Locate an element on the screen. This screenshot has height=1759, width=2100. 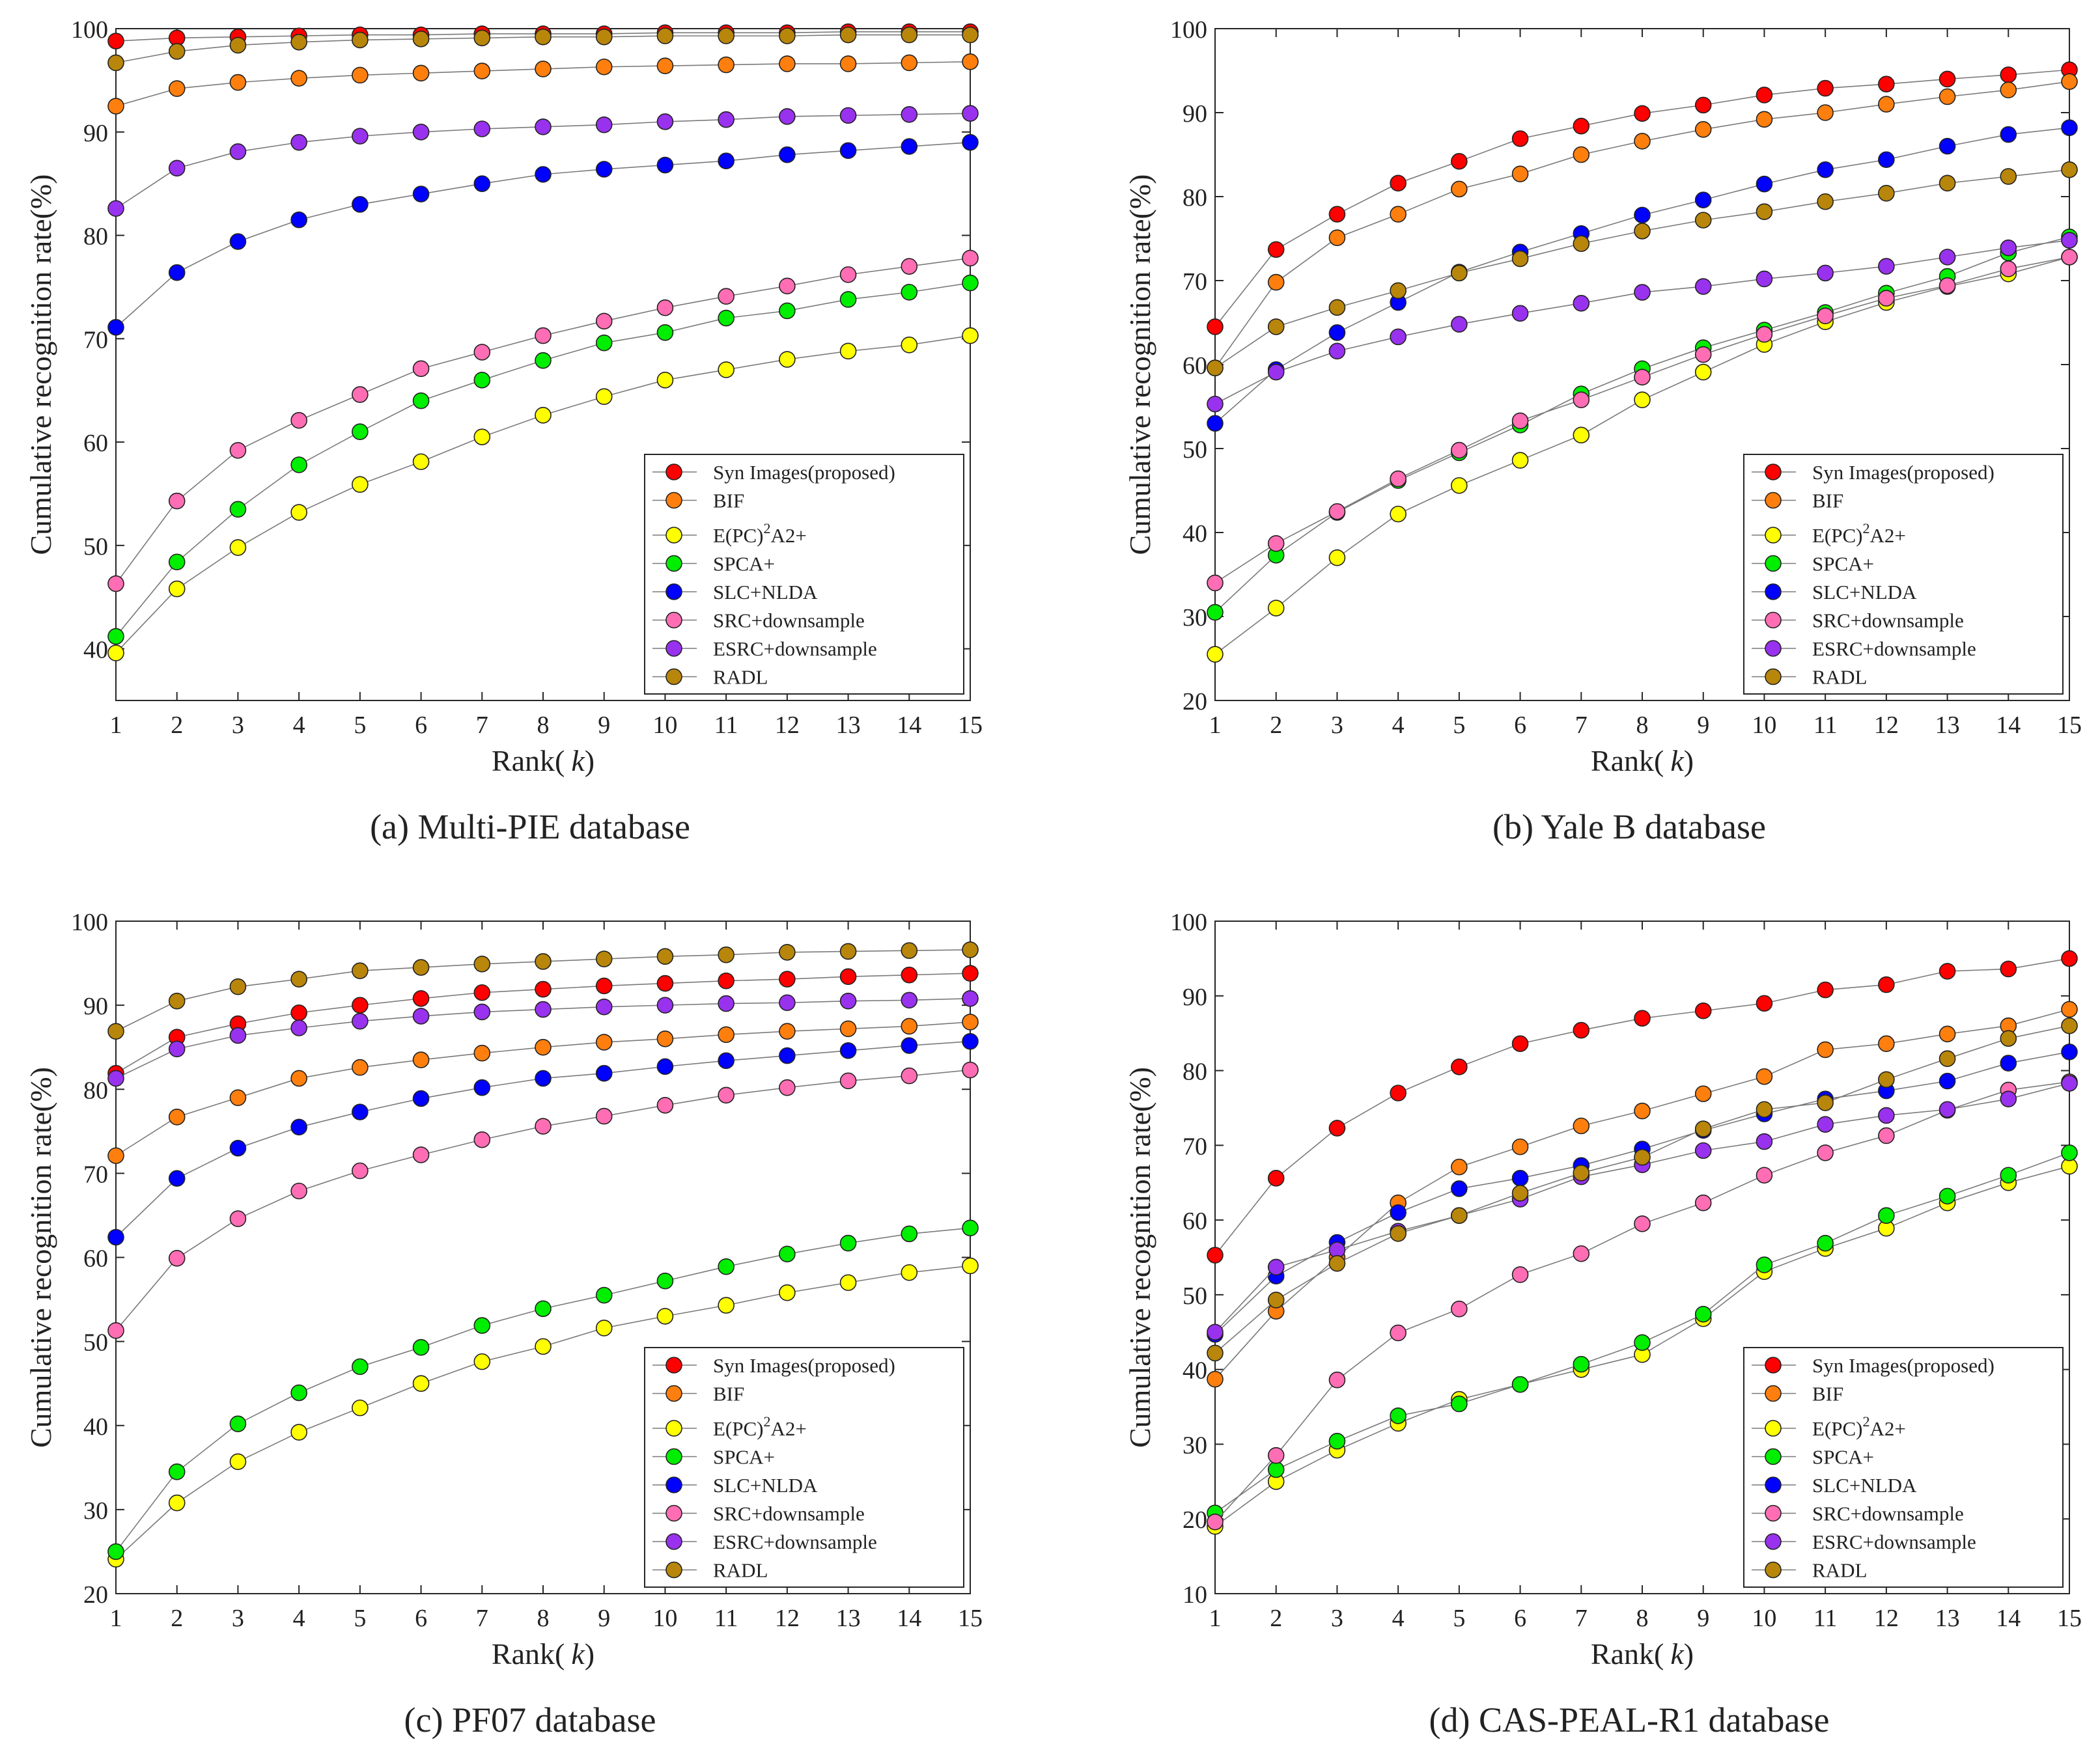
legend-label-superscript: 2 is located at coordinates (1867, 1421).